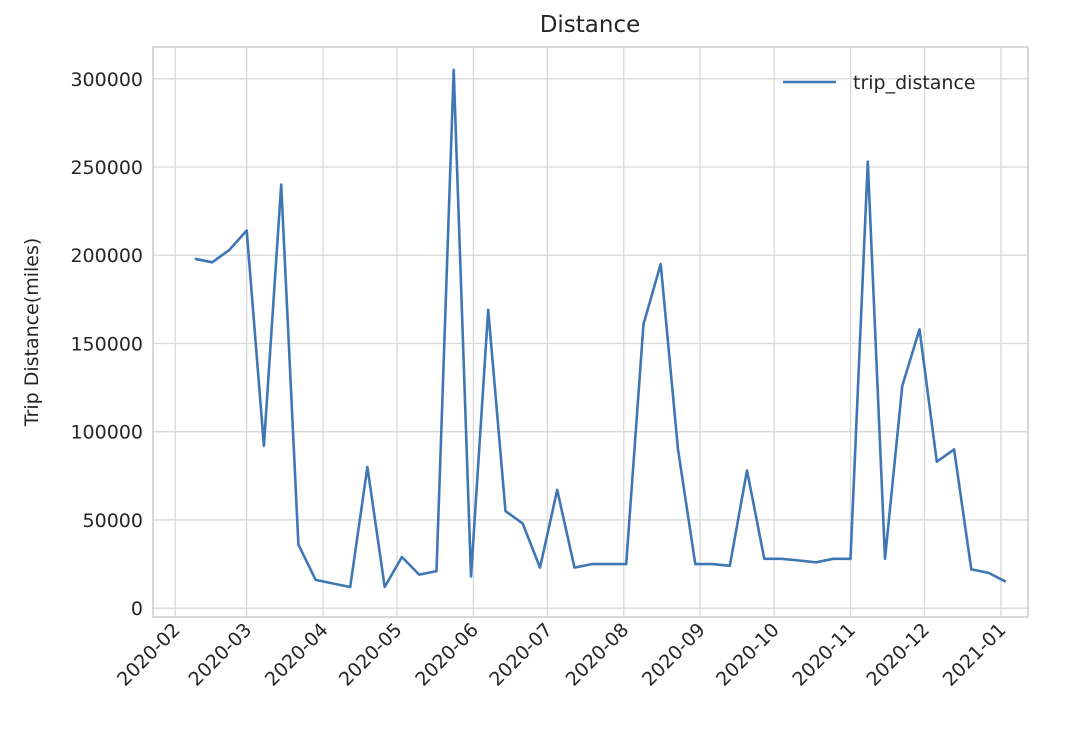 Image resolution: width=1072 pixels, height=742 pixels. I want to click on x-tick-label: 2021-01, so click(975, 655).